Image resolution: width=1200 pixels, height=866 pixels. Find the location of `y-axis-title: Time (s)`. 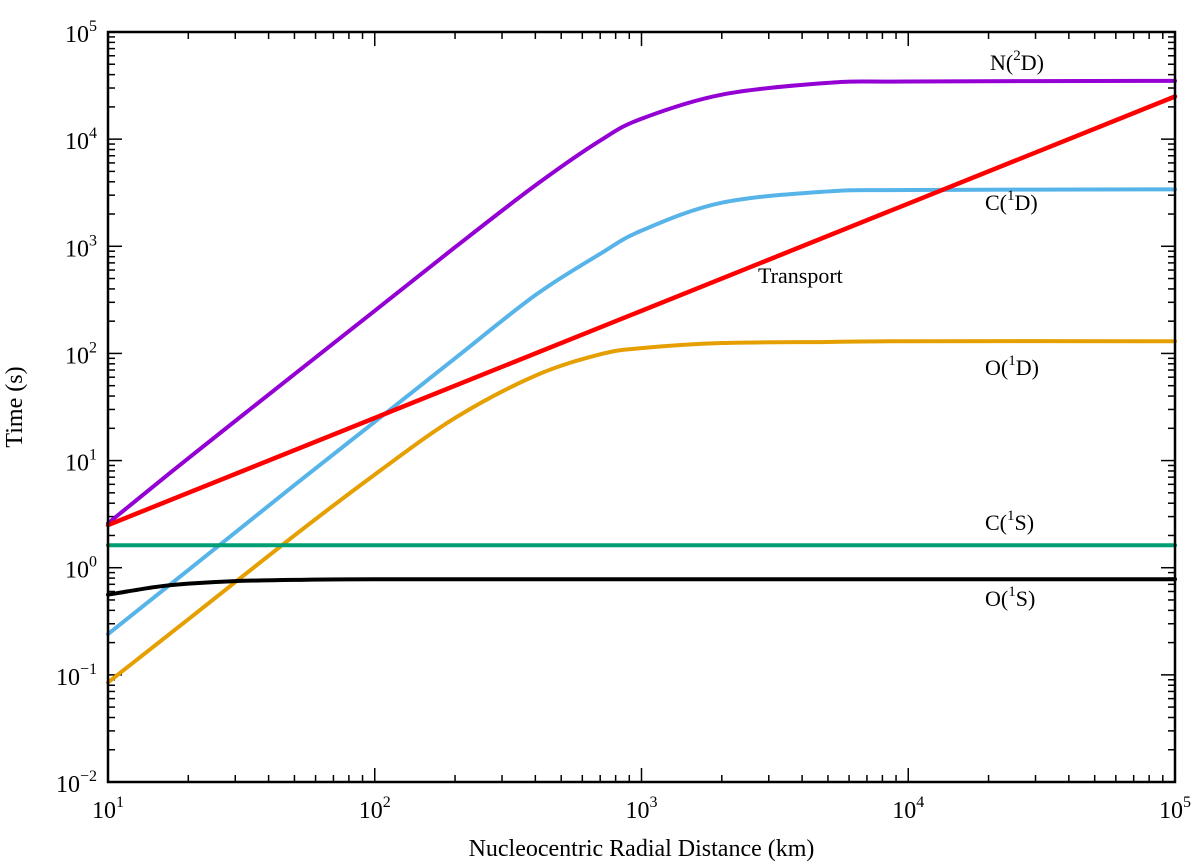

y-axis-title: Time (s) is located at coordinates (15, 406).